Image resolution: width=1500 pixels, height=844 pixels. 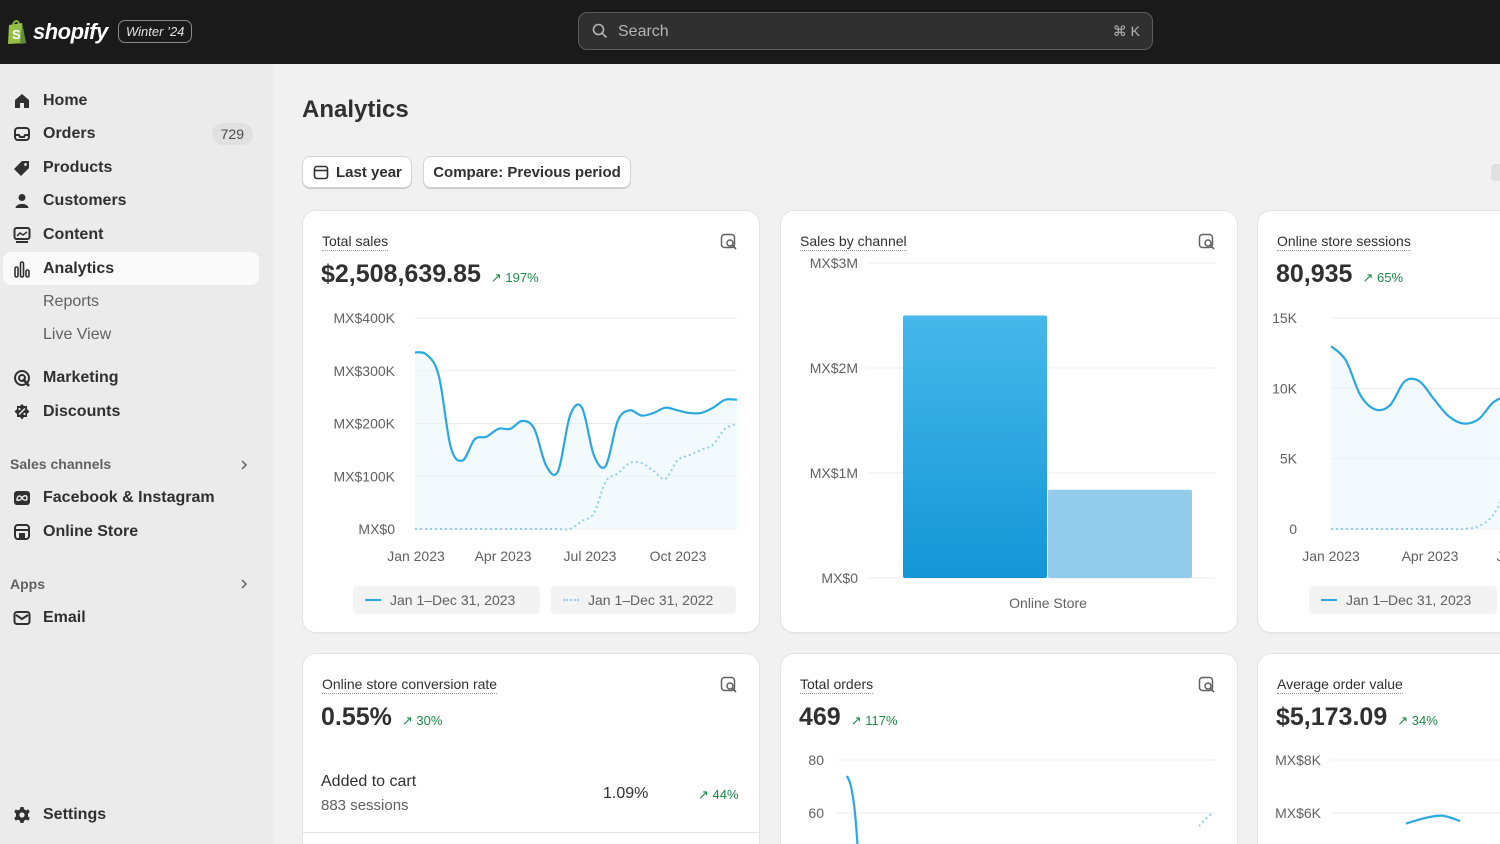 What do you see at coordinates (531, 832) in the screenshot?
I see `divider` at bounding box center [531, 832].